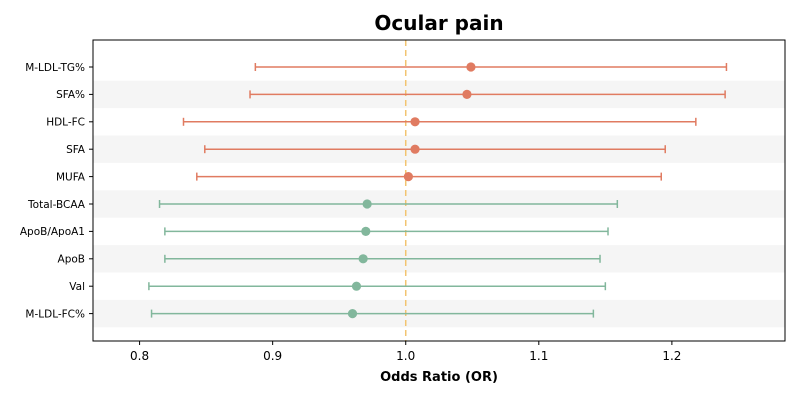 The image size is (800, 400). Describe the element at coordinates (438, 23) in the screenshot. I see `chart-title: Ocular pain` at that location.